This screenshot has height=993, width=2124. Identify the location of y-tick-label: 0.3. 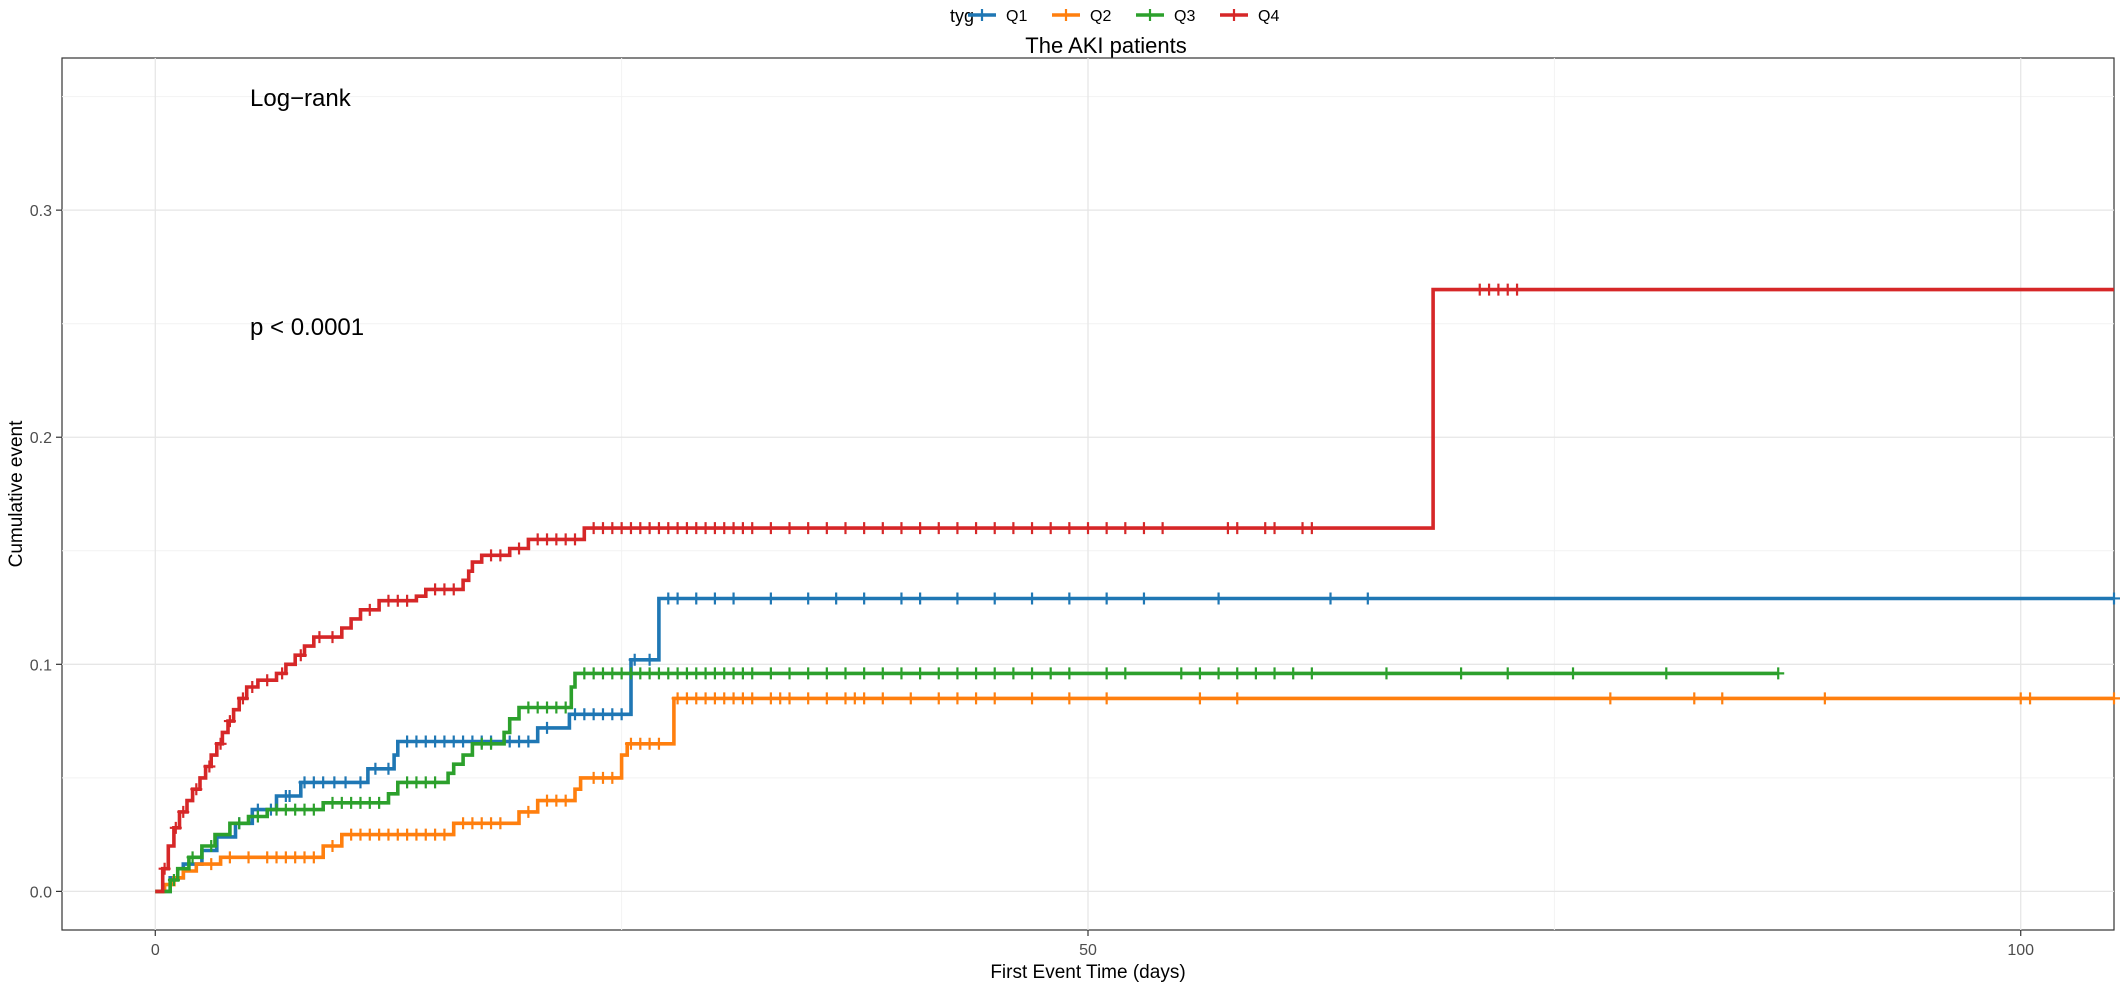
(41, 211).